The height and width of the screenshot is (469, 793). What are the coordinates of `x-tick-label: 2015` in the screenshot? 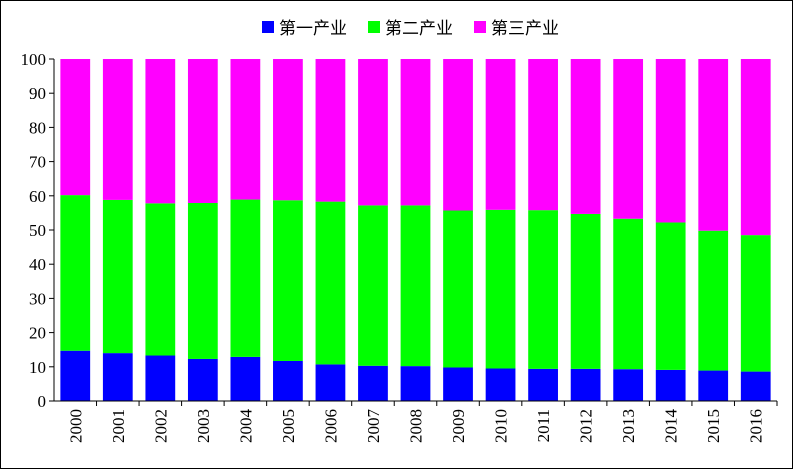 It's located at (713, 426).